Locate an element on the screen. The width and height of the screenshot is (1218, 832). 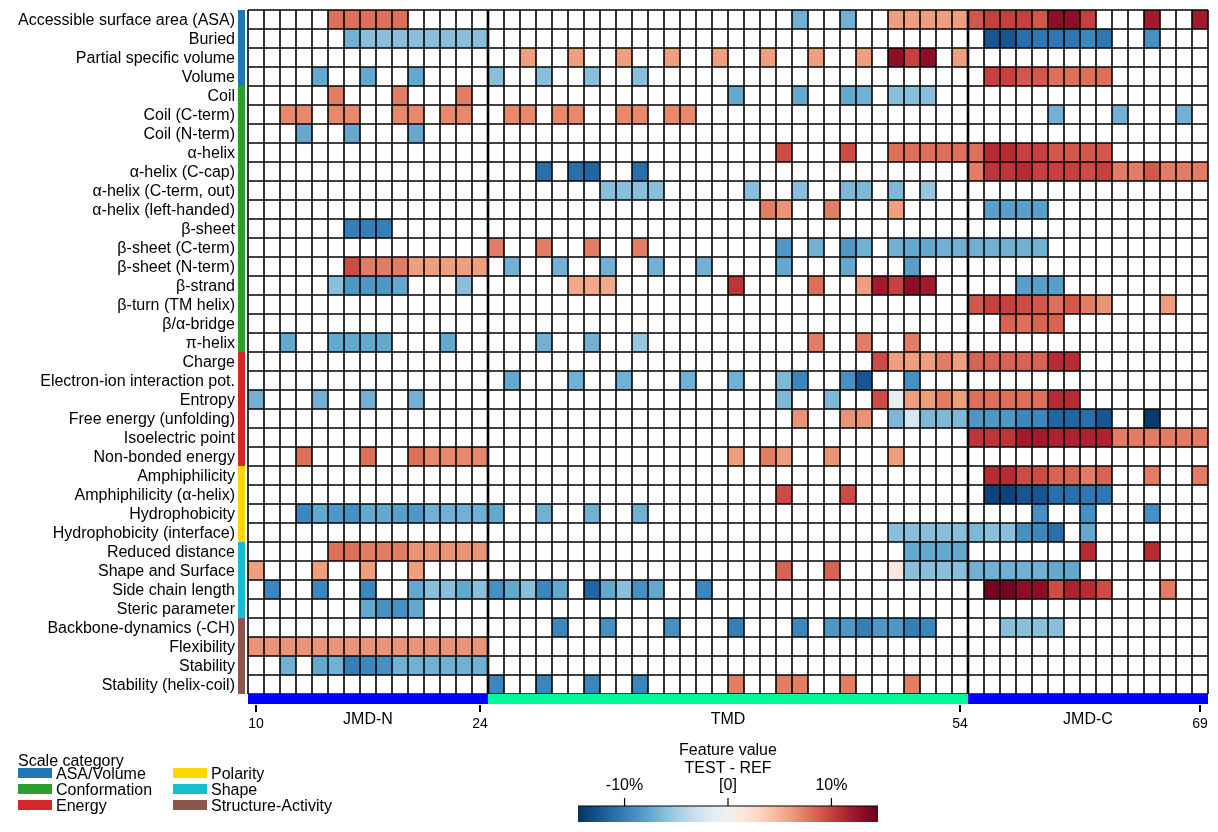
text: Polarity is located at coordinates (238, 773).